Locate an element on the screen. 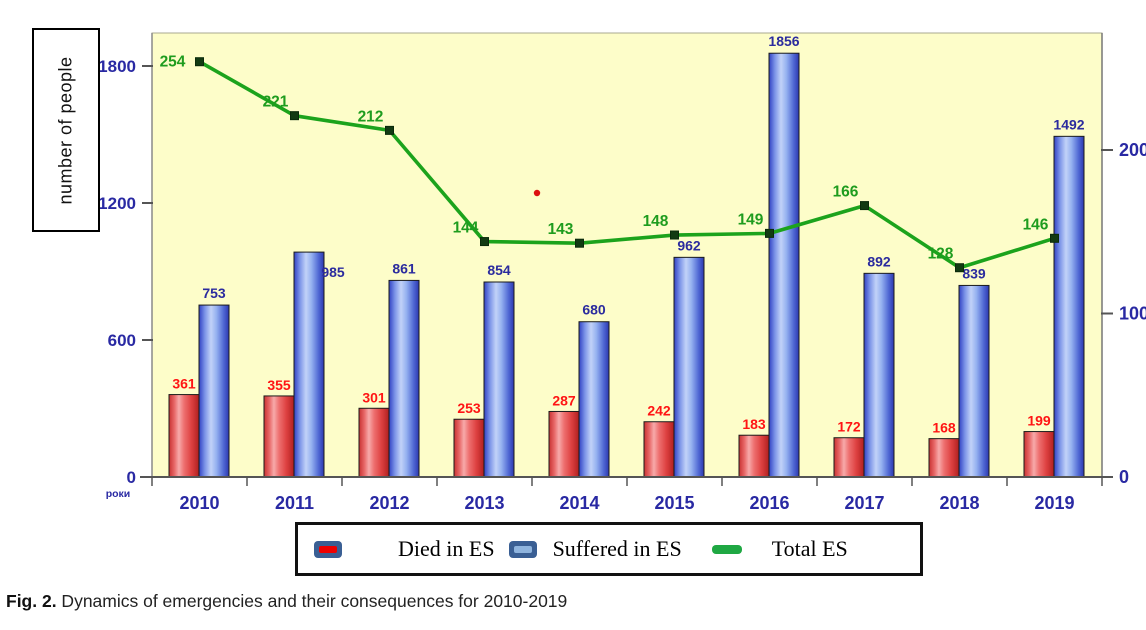  svg-text: 355 is located at coordinates (279, 385).